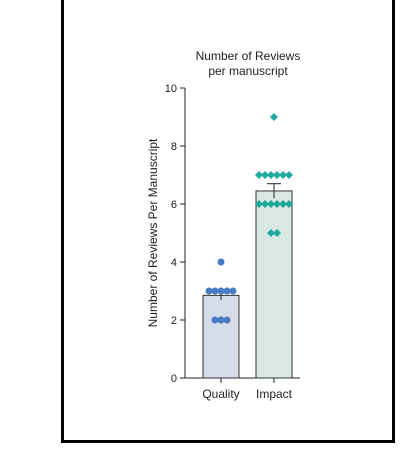  I want to click on x-tick-label-impact: Impact, so click(274, 394).